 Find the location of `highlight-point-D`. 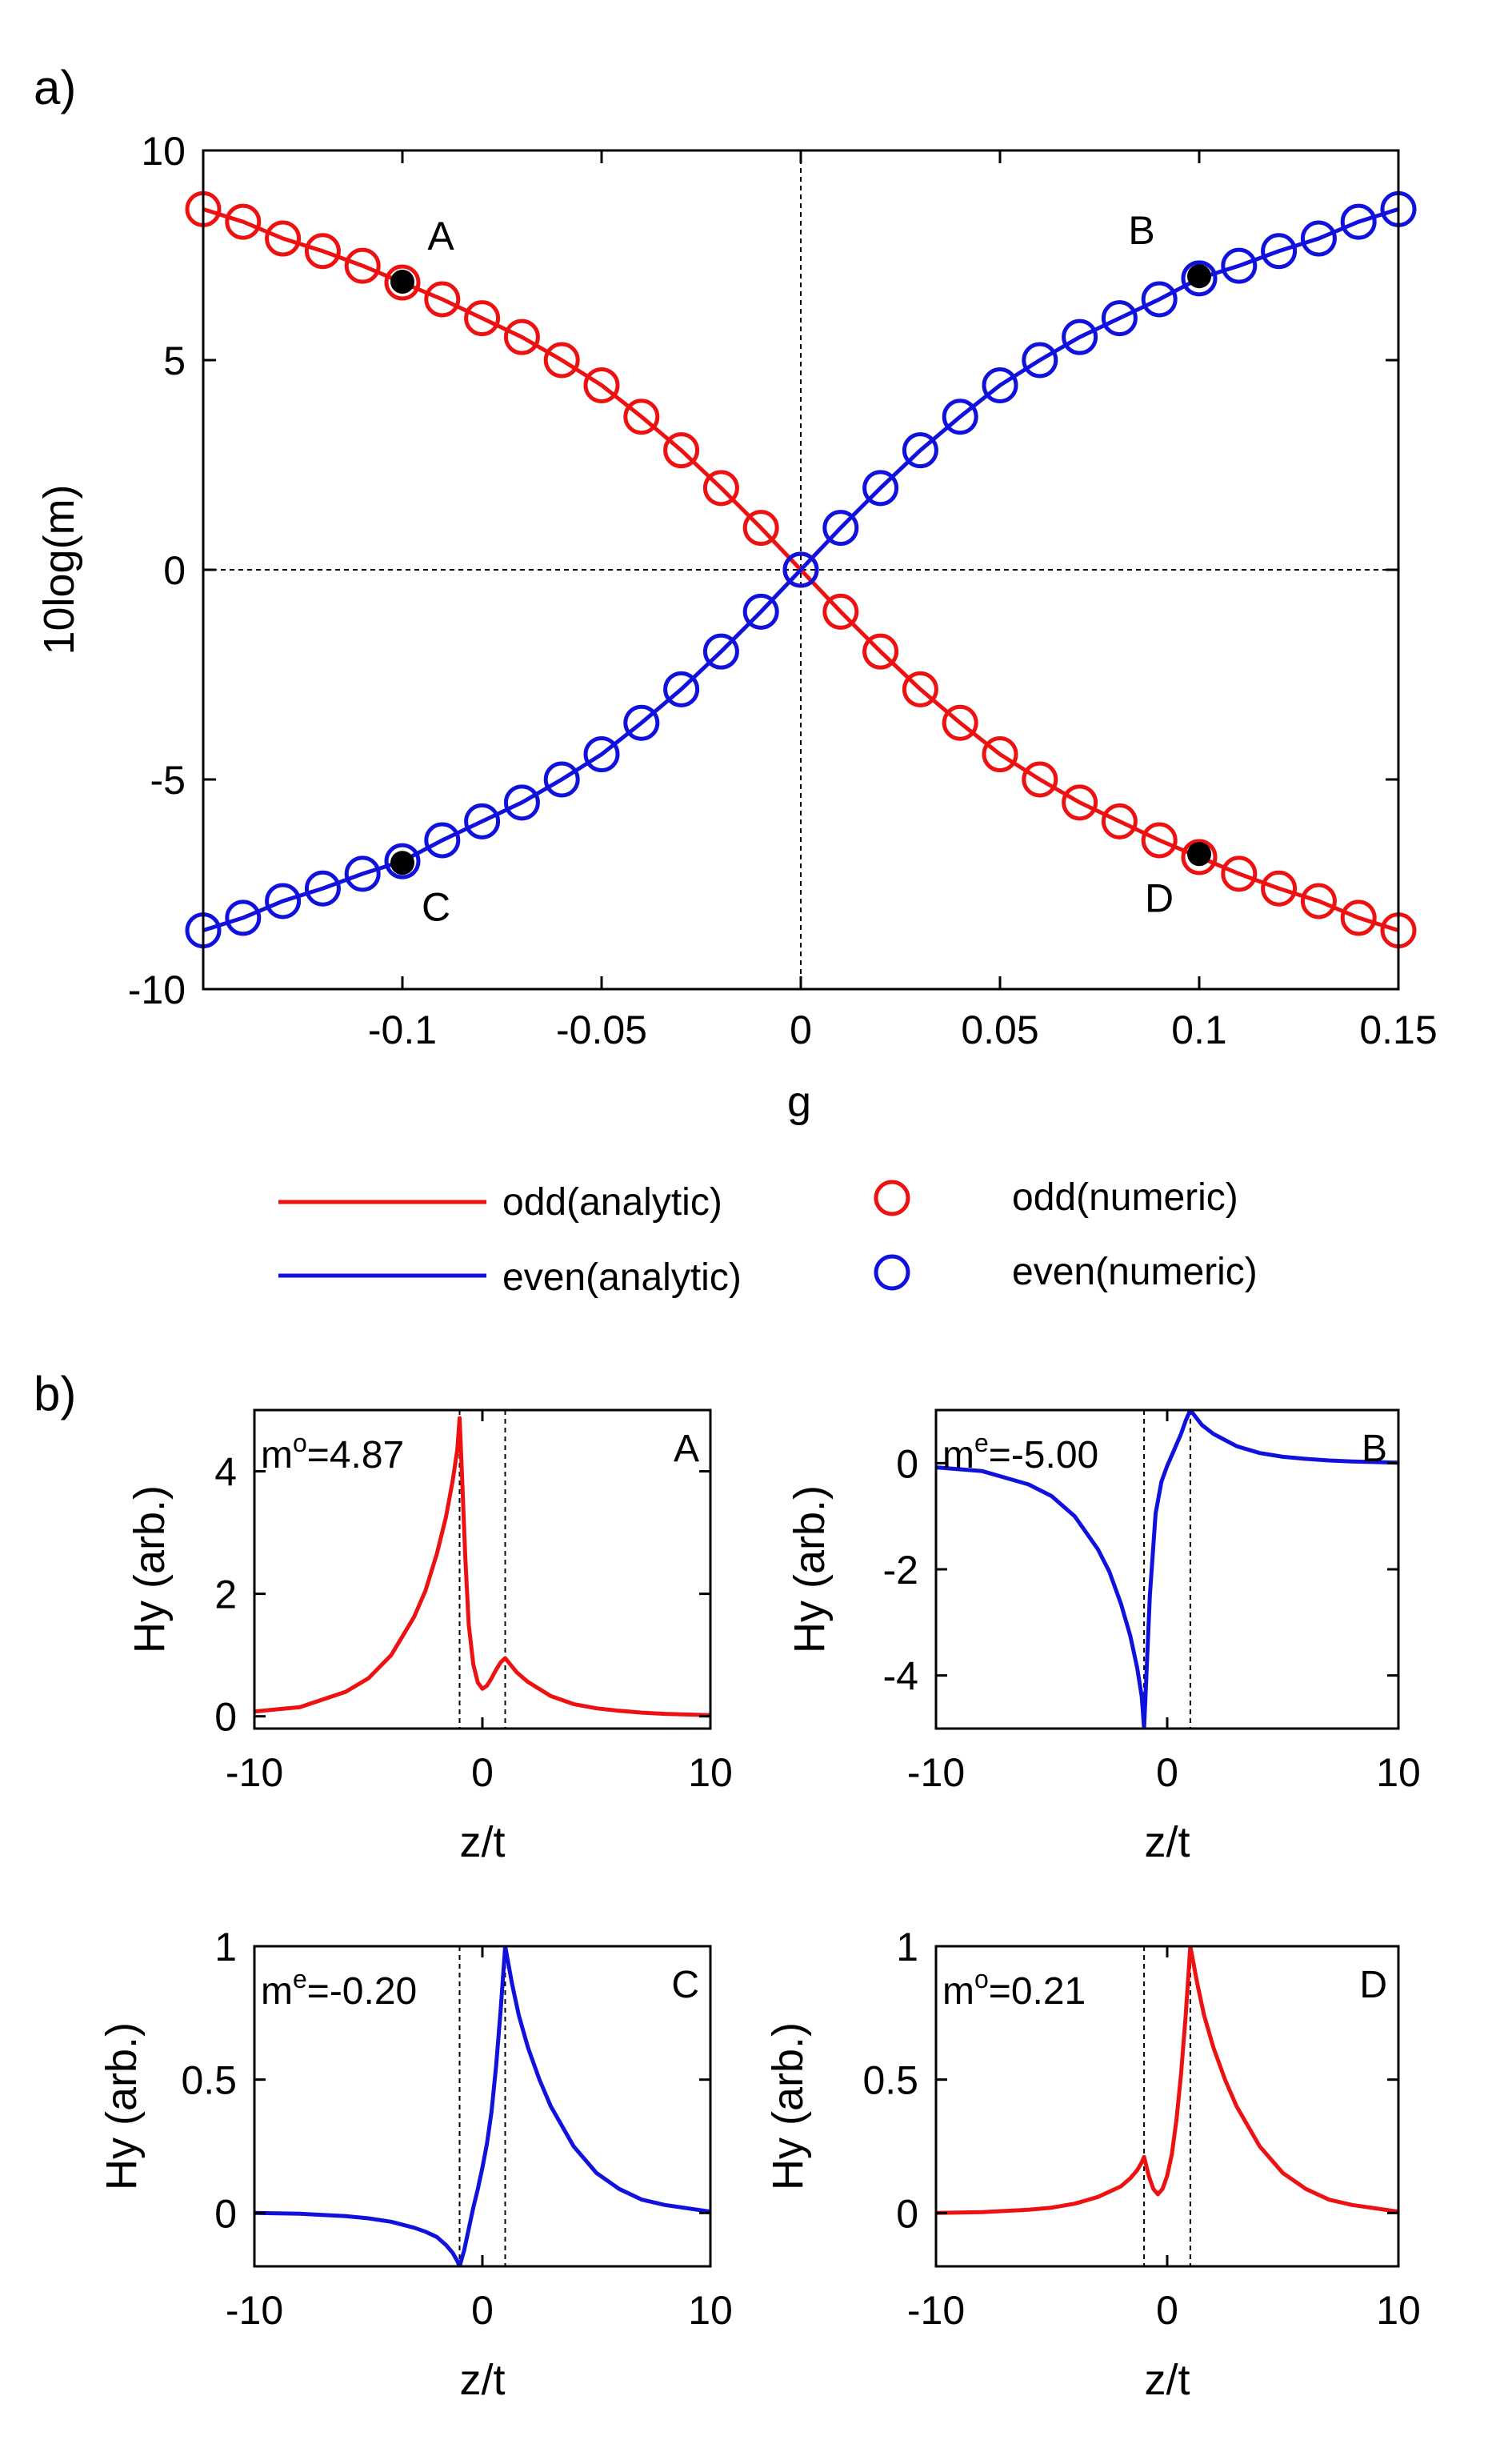

highlight-point-D is located at coordinates (1199, 854).